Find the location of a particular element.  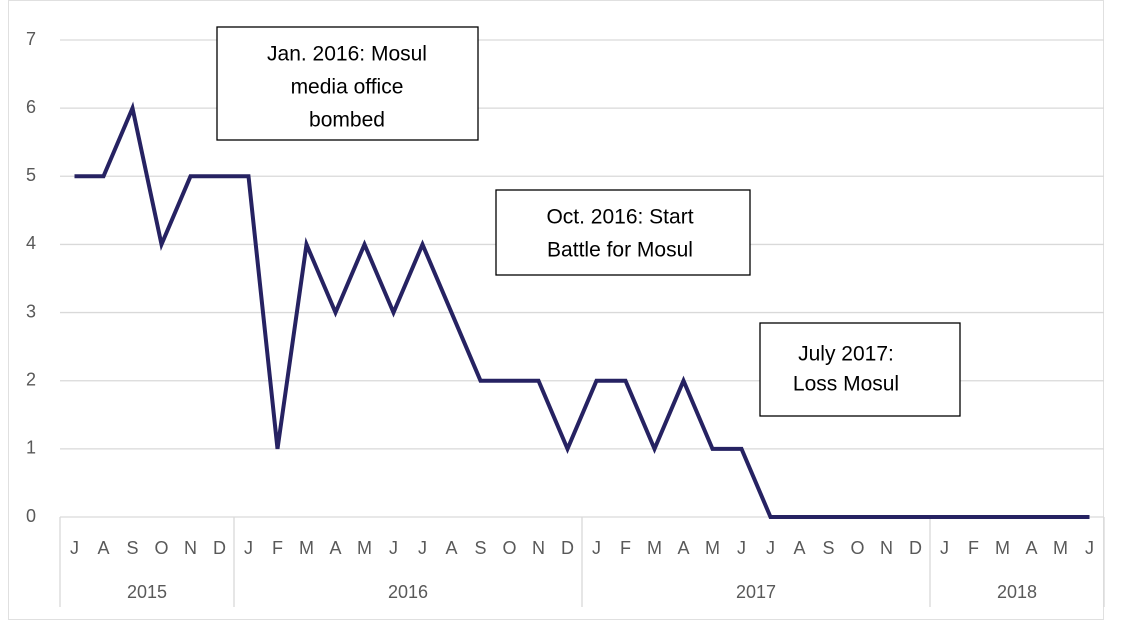

y-tick-label: 6 is located at coordinates (31, 107).